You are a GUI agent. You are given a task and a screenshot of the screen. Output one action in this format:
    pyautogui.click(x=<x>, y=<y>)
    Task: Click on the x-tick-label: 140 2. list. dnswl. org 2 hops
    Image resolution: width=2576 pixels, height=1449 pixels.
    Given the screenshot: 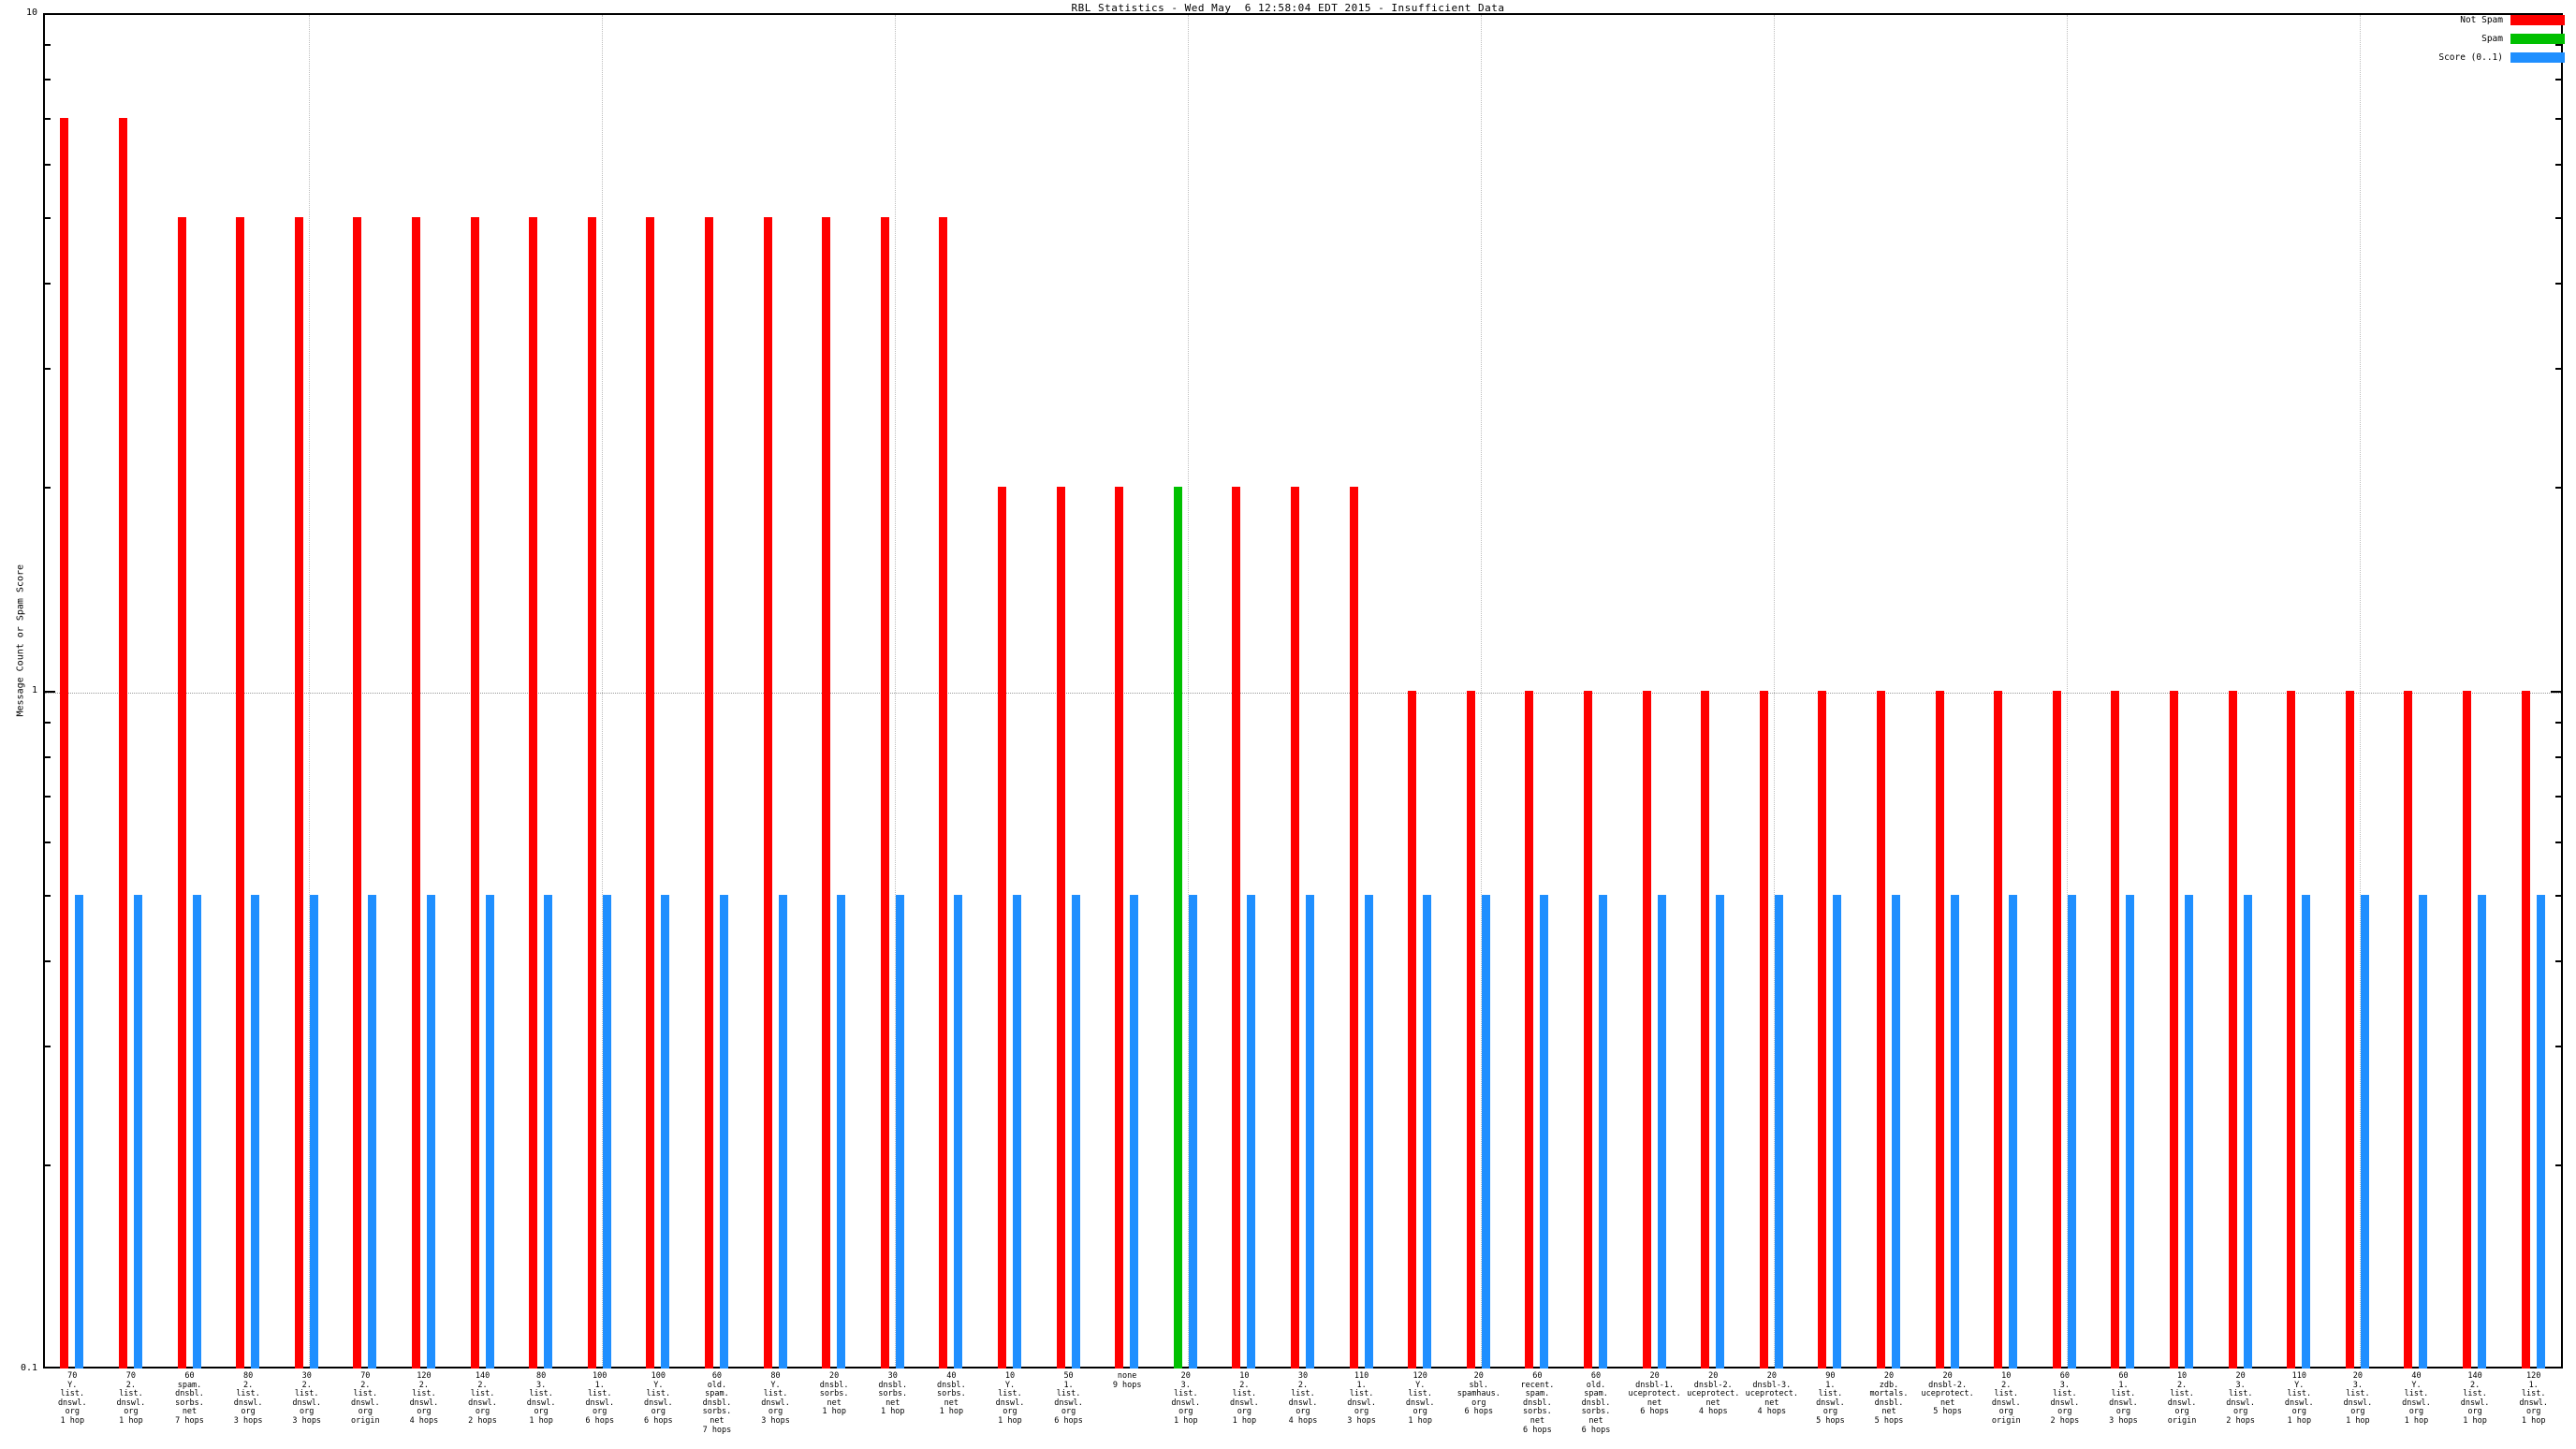 What is the action you would take?
    pyautogui.click(x=482, y=1399)
    